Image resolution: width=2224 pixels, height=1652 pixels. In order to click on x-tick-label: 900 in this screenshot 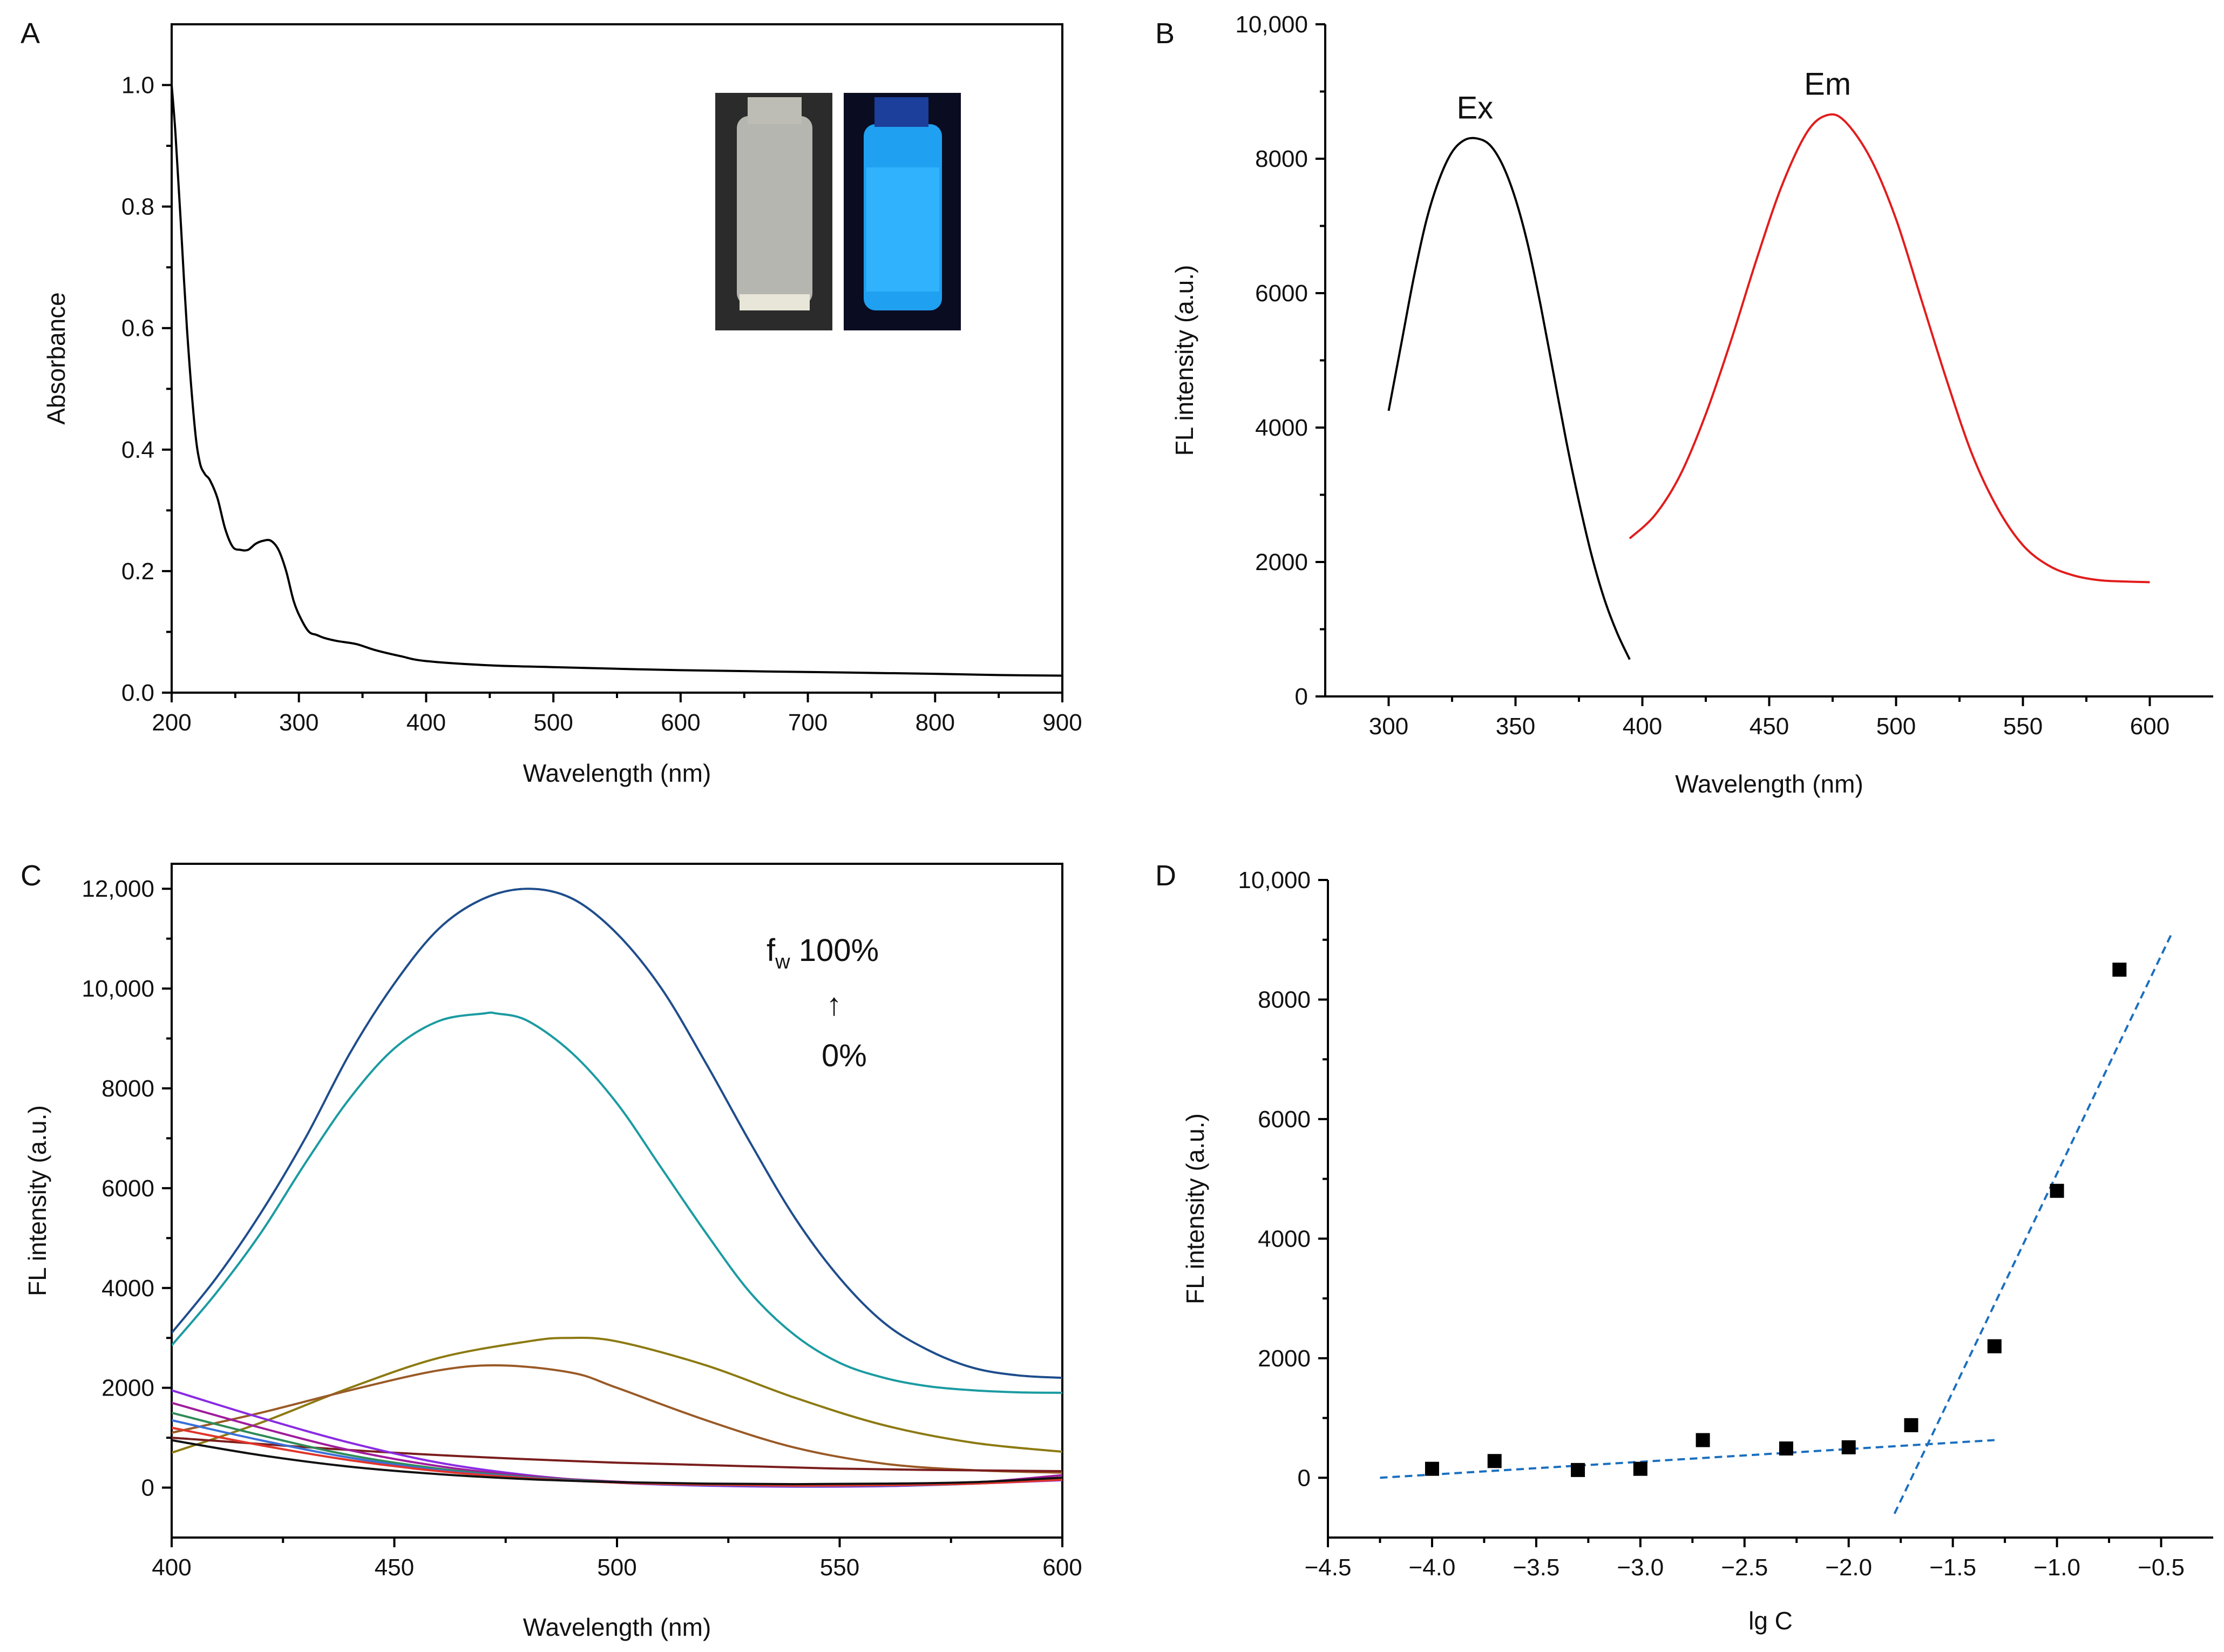, I will do `click(1062, 722)`.